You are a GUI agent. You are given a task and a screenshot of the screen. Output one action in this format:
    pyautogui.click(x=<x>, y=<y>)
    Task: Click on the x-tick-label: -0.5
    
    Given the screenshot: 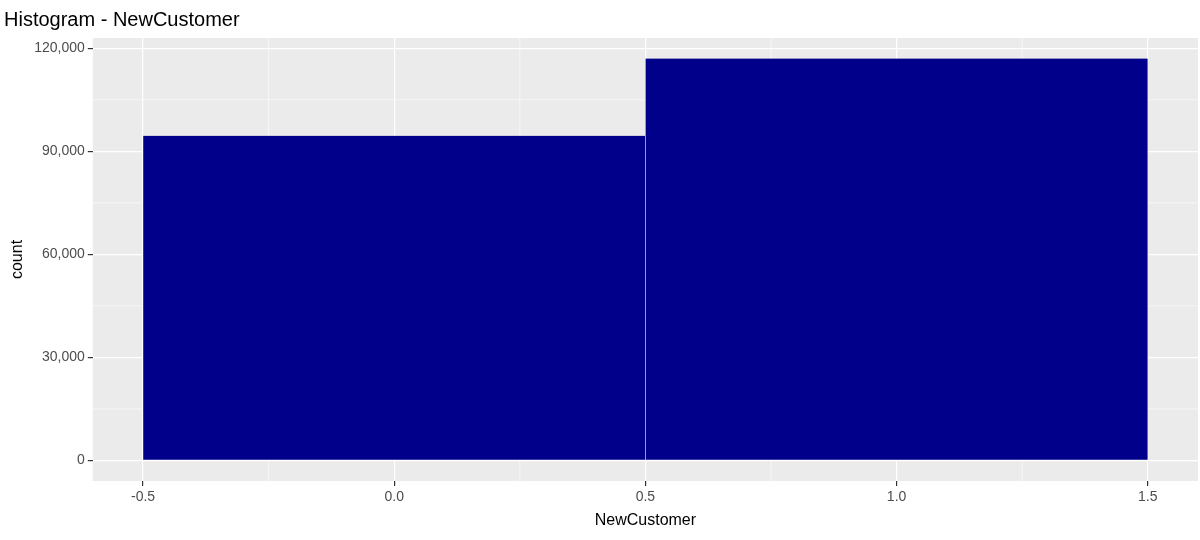 What is the action you would take?
    pyautogui.click(x=143, y=496)
    